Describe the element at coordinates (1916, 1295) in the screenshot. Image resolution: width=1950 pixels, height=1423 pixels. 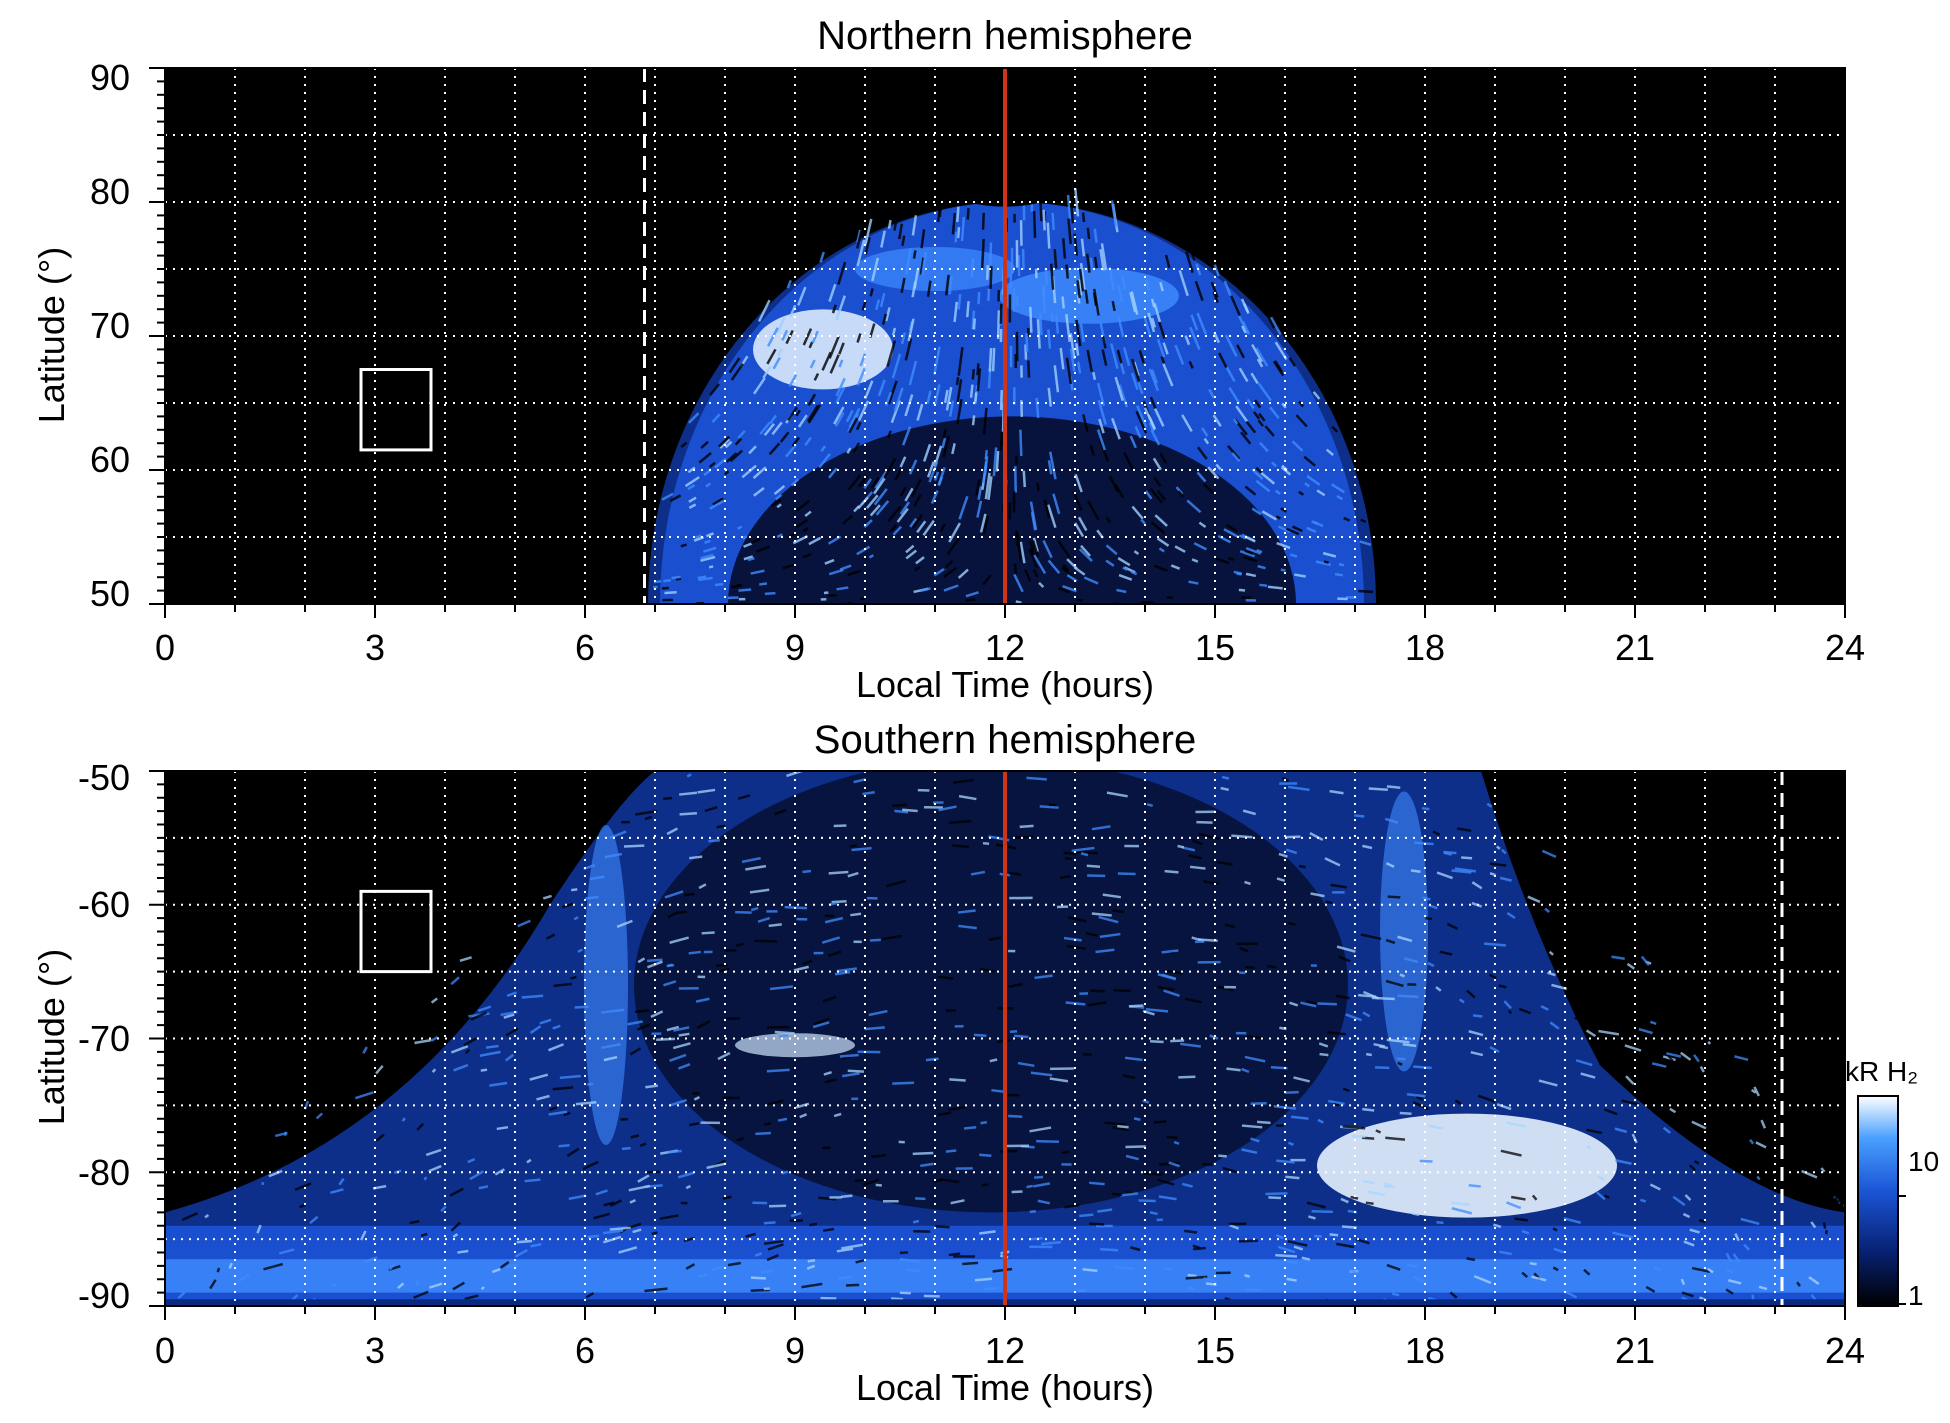
I see `colorbar-tick: 1` at that location.